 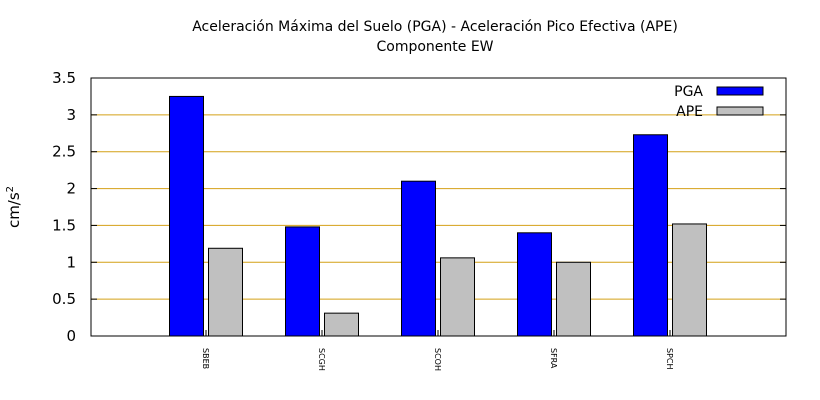 I want to click on bar-ape-sfra, so click(x=573, y=299).